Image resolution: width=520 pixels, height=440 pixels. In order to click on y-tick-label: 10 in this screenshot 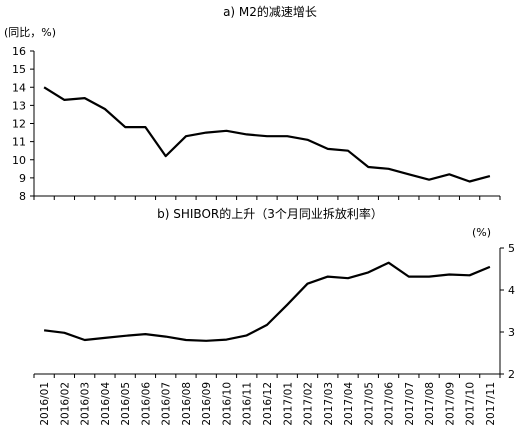, I will do `click(19, 160)`.